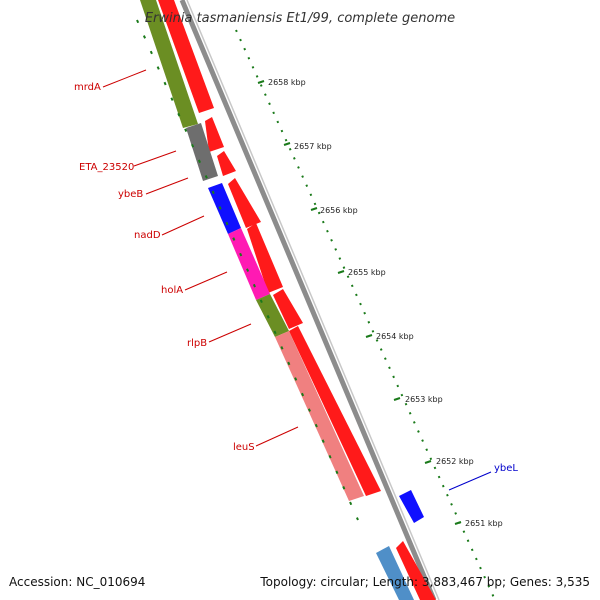  What do you see at coordinates (319, 416) in the screenshot?
I see `gene-block-salmon` at bounding box center [319, 416].